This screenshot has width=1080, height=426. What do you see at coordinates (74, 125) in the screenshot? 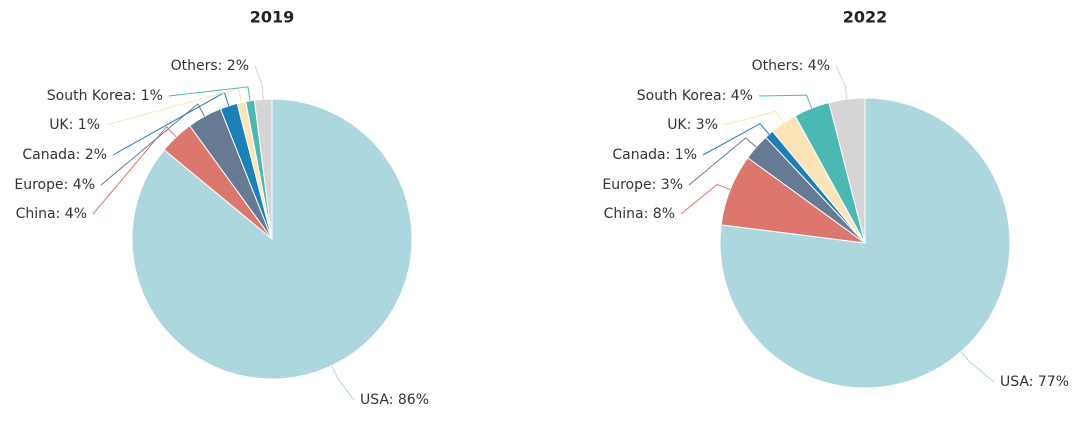
I see `data-label: UK: 1%` at bounding box center [74, 125].